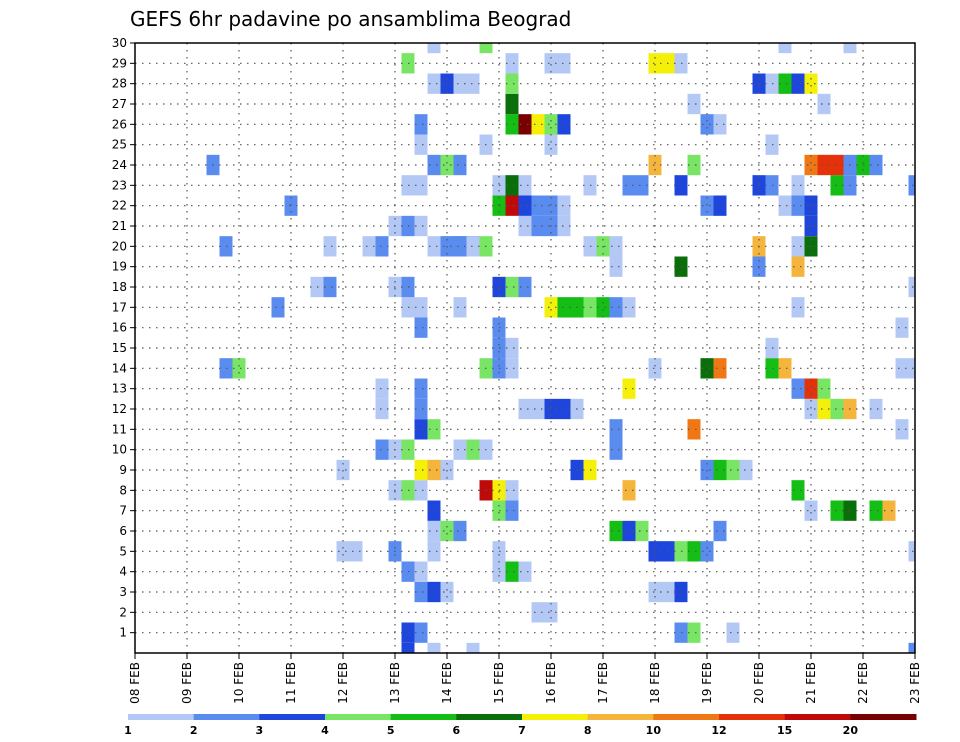  I want to click on x-tick-label: 16 FEB, so click(551, 683).